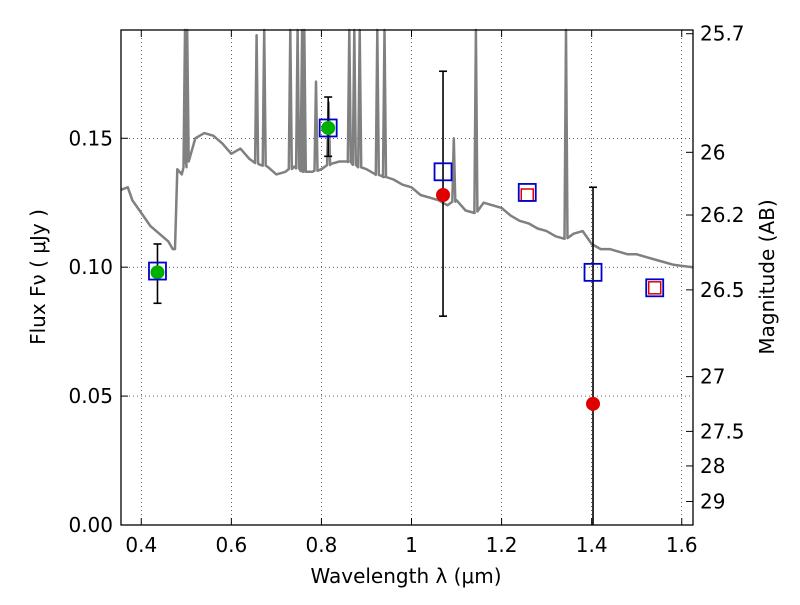 Image resolution: width=800 pixels, height=605 pixels. What do you see at coordinates (722, 34) in the screenshot?
I see `mag-tick-label: 25.7` at bounding box center [722, 34].